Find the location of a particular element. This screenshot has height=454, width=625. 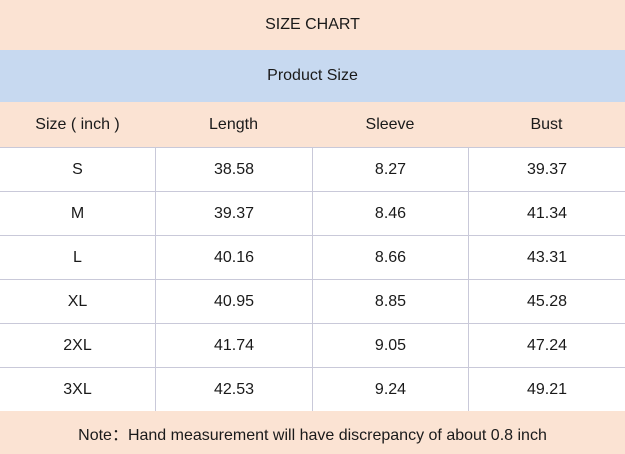

bust-cell: 49.21 is located at coordinates (546, 389).